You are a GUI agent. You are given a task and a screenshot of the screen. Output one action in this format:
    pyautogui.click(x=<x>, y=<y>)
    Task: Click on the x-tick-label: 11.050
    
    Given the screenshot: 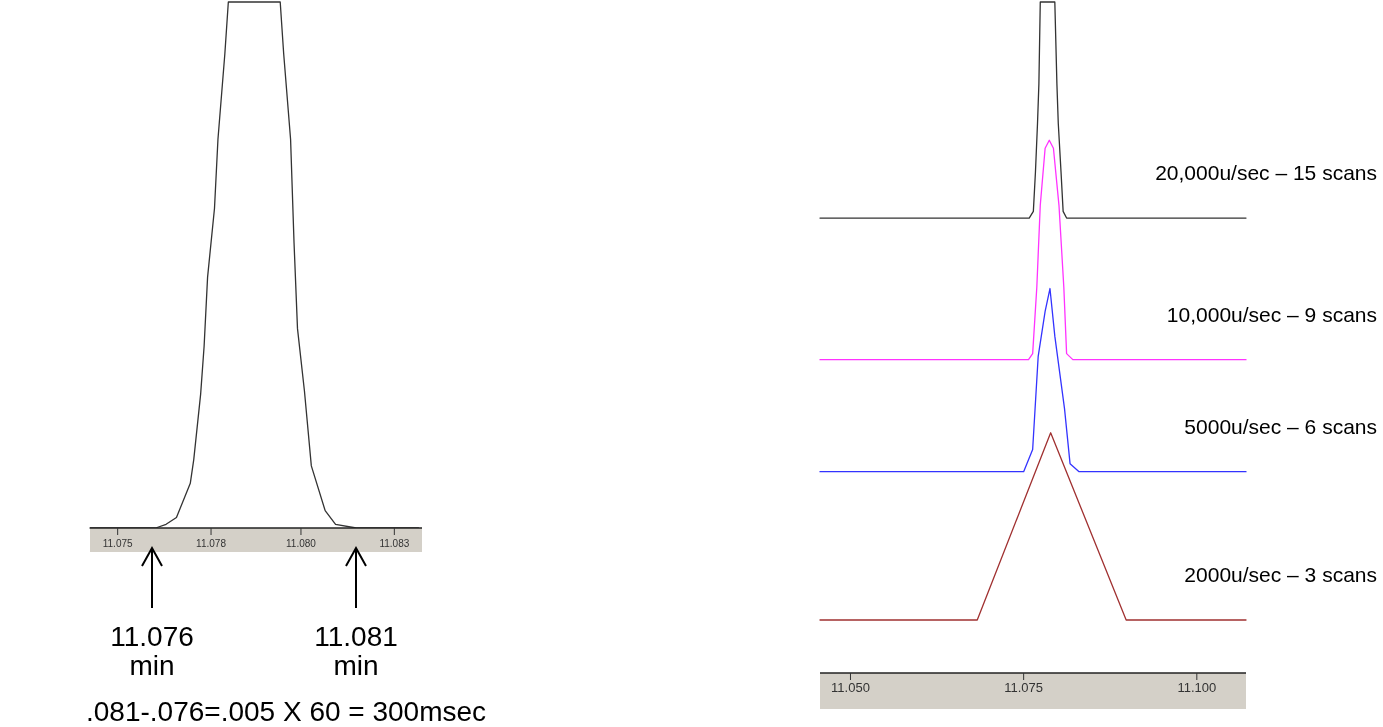 What is the action you would take?
    pyautogui.click(x=850, y=687)
    